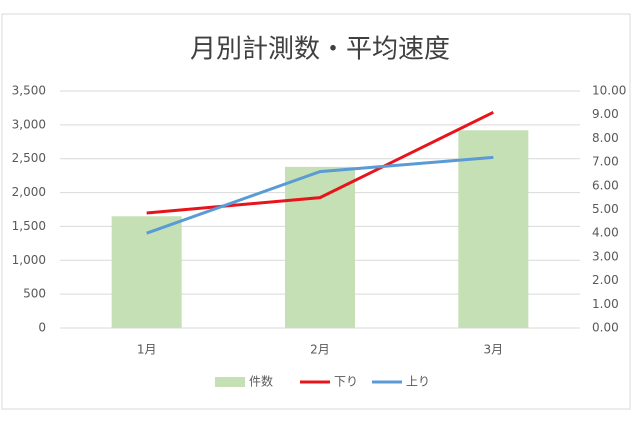 The height and width of the screenshot is (430, 640). I want to click on y-tick-label: 2,000, so click(29, 192).